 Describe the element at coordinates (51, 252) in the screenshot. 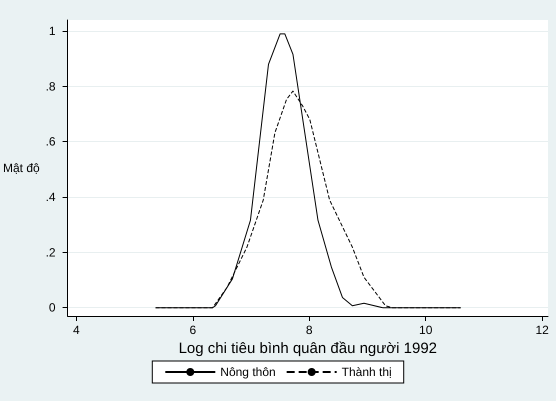

I see `y-tick-label: .2` at that location.